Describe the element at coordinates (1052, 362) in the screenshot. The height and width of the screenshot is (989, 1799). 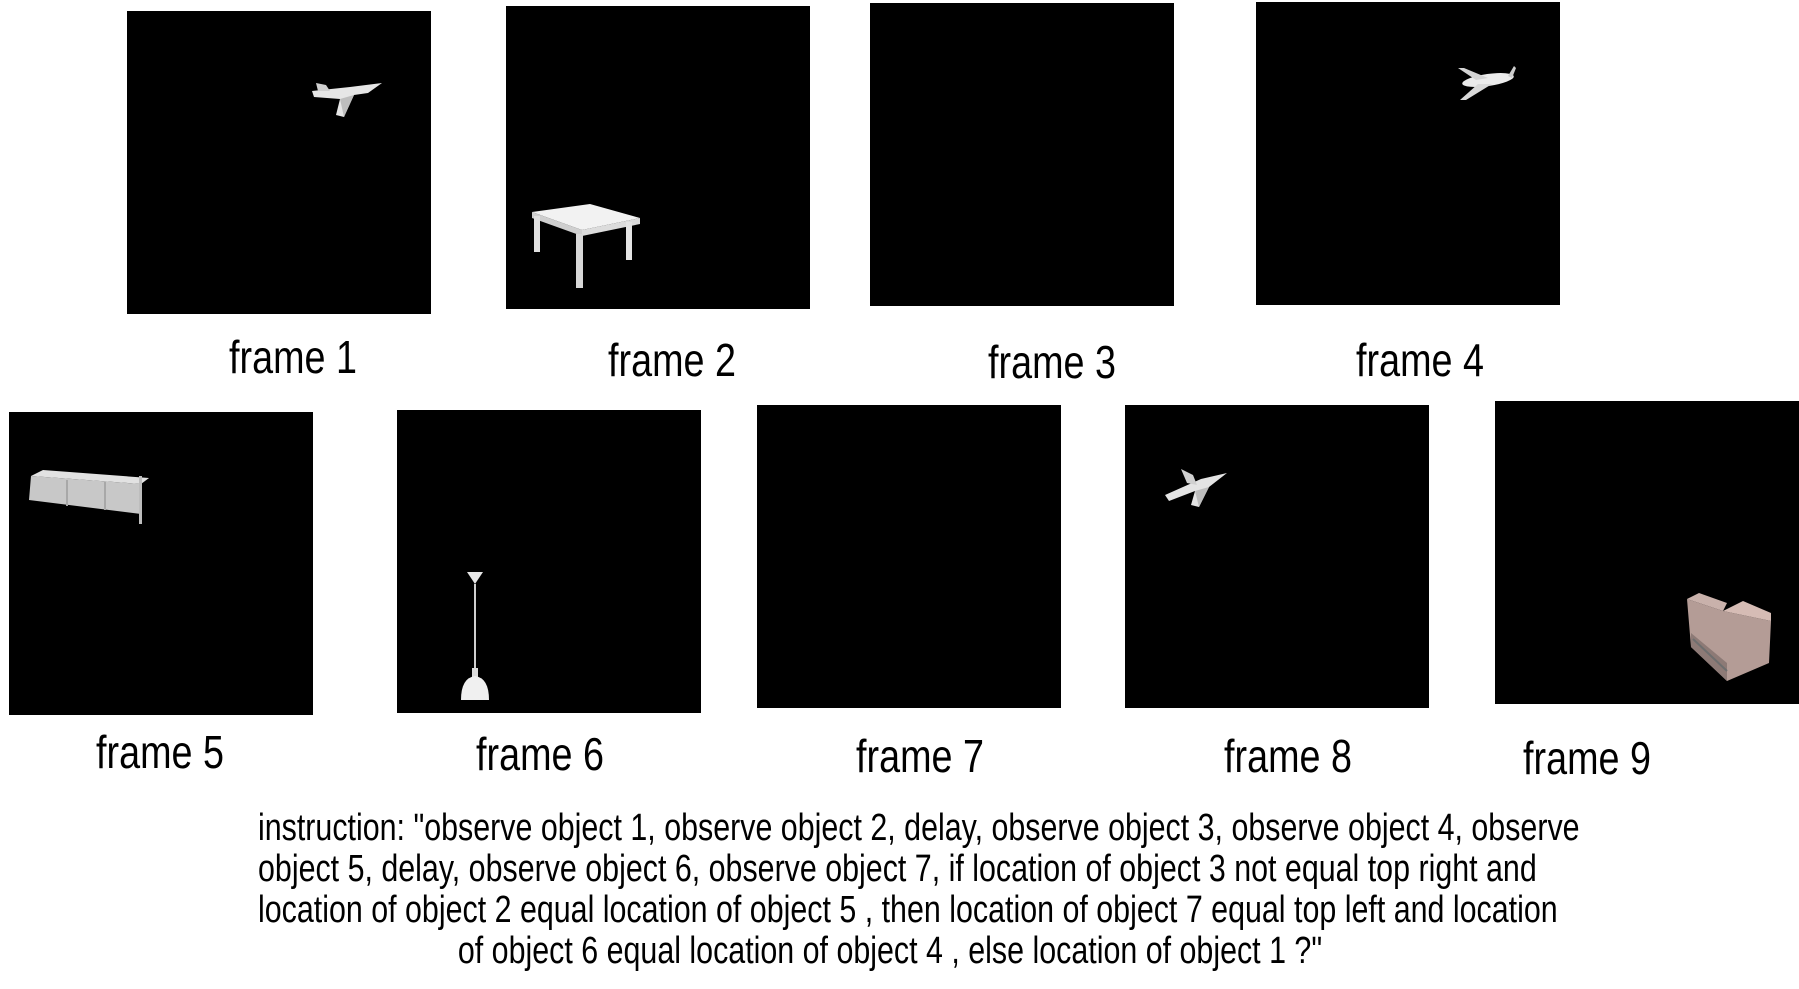
I see `frame-3-label: frame 3` at that location.